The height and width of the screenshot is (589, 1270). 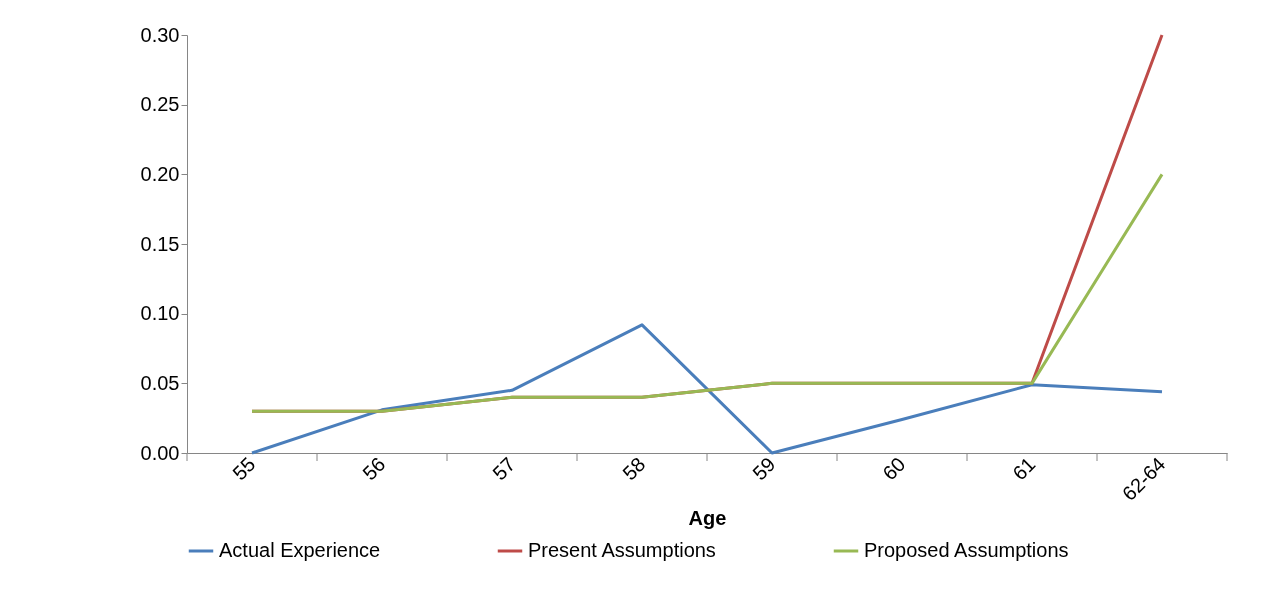 What do you see at coordinates (160, 34) in the screenshot?
I see `y-tick-label: 0.30` at bounding box center [160, 34].